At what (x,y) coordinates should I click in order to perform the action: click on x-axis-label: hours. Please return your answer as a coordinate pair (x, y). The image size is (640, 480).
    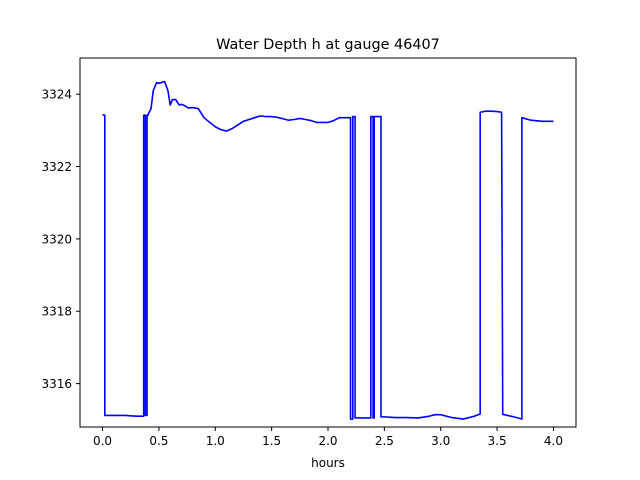
    Looking at the image, I should click on (328, 463).